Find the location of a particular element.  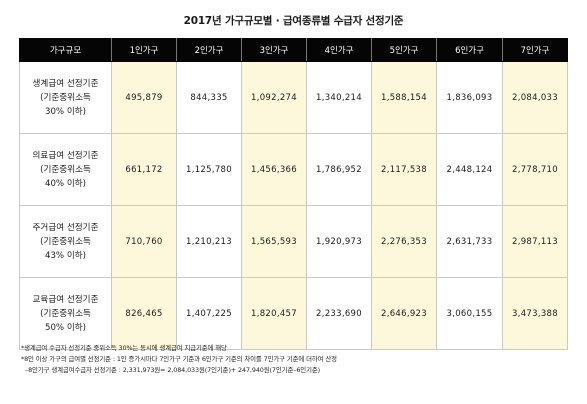

table-cell: 710,760 is located at coordinates (144, 241).